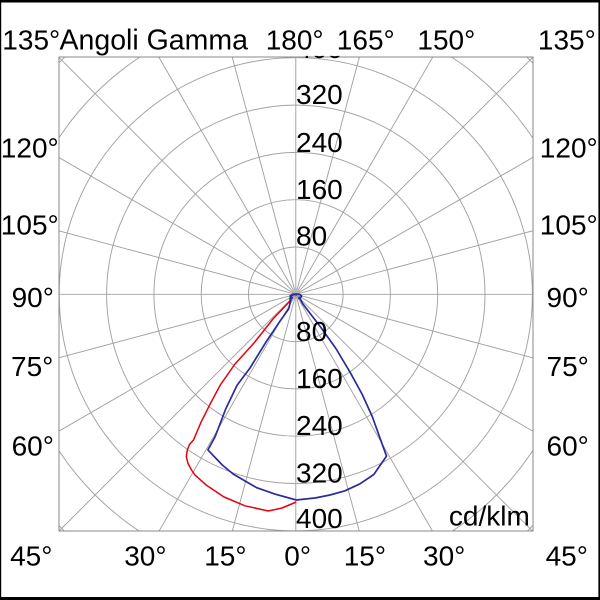 This screenshot has height=600, width=600. I want to click on svg-text: 0°, so click(297, 556).